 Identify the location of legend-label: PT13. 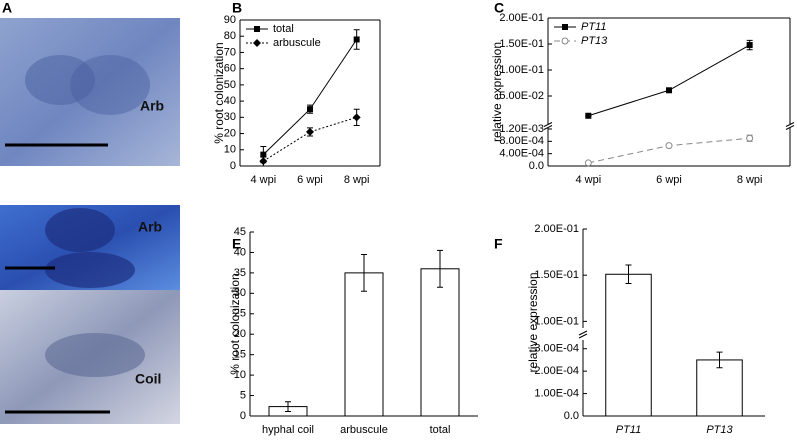
(594, 41).